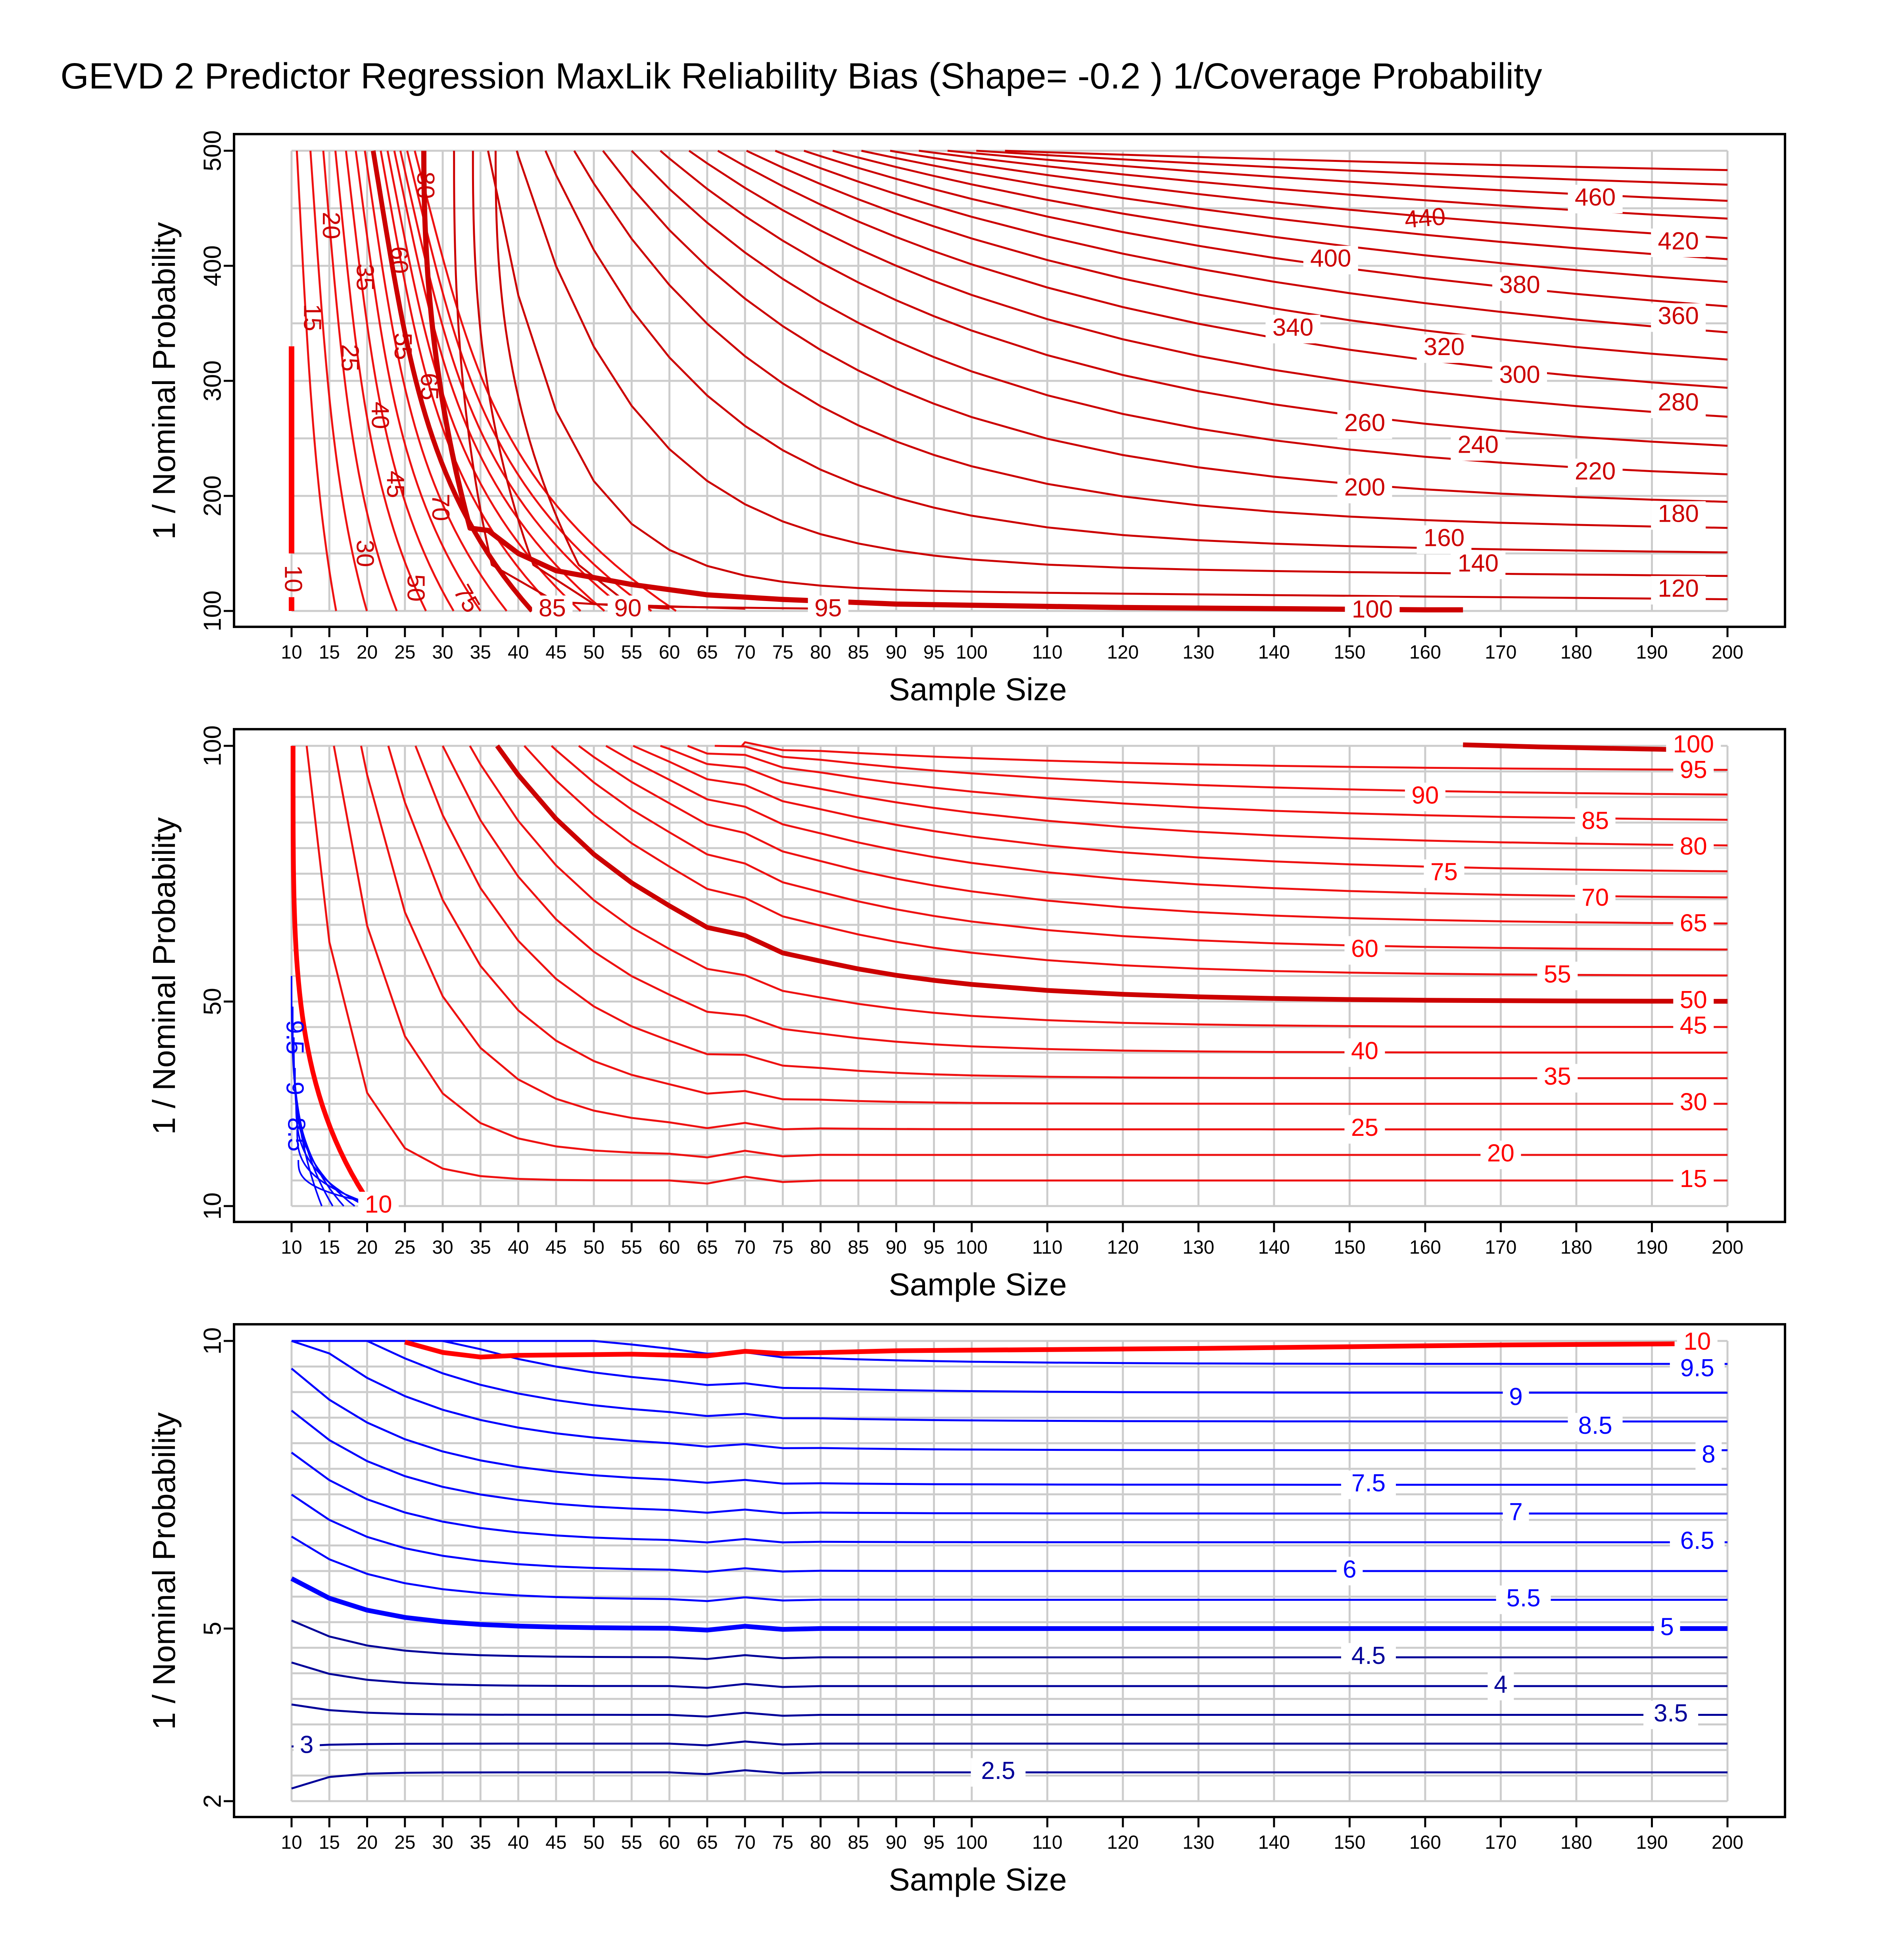 Image resolution: width=1904 pixels, height=1940 pixels. What do you see at coordinates (212, 380) in the screenshot?
I see `y-tick-label: 300` at bounding box center [212, 380].